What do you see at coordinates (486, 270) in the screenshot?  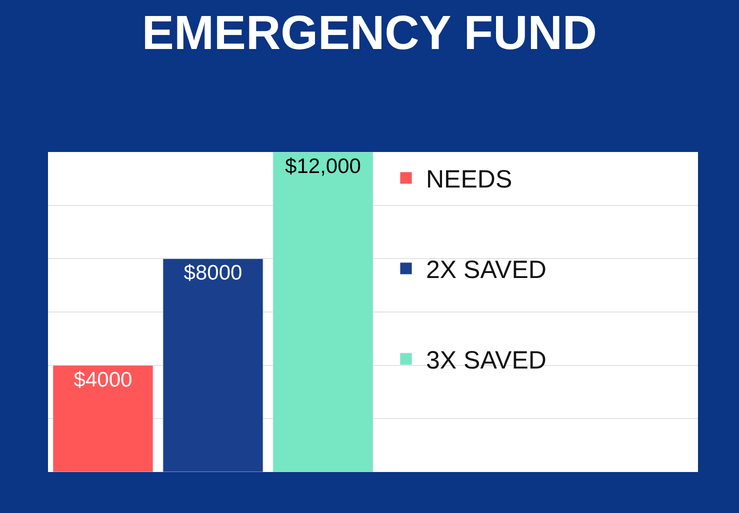 I see `legend-label: 2X SAVED` at bounding box center [486, 270].